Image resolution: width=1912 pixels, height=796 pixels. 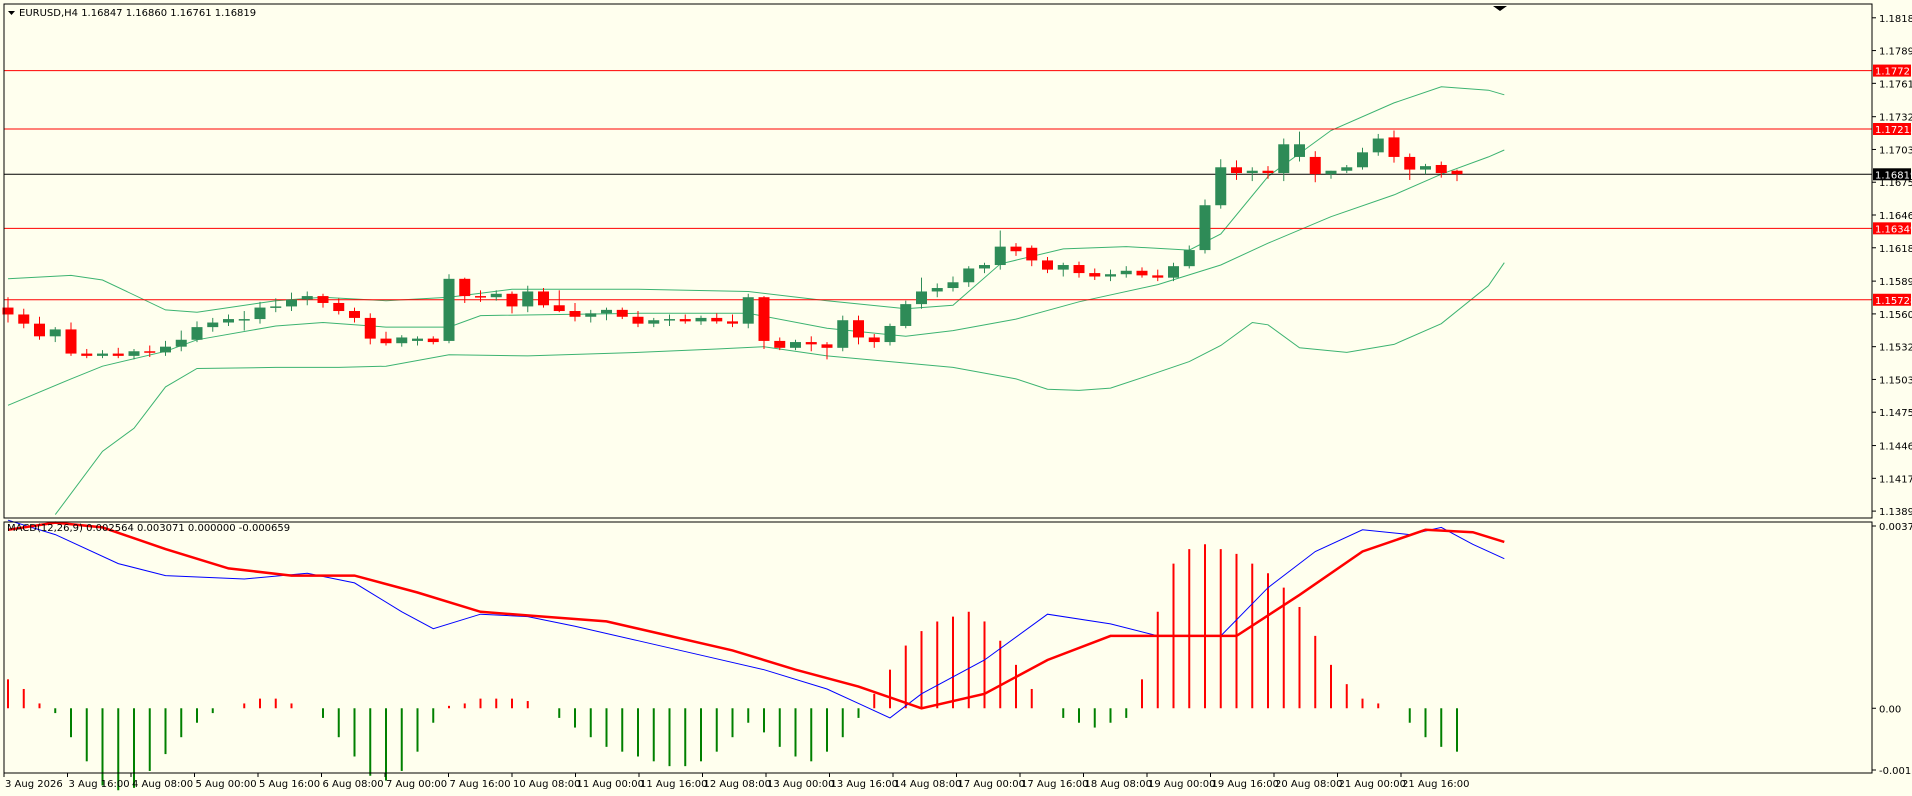 I want to click on time-label: 3 Aug 2026, so click(x=34, y=784).